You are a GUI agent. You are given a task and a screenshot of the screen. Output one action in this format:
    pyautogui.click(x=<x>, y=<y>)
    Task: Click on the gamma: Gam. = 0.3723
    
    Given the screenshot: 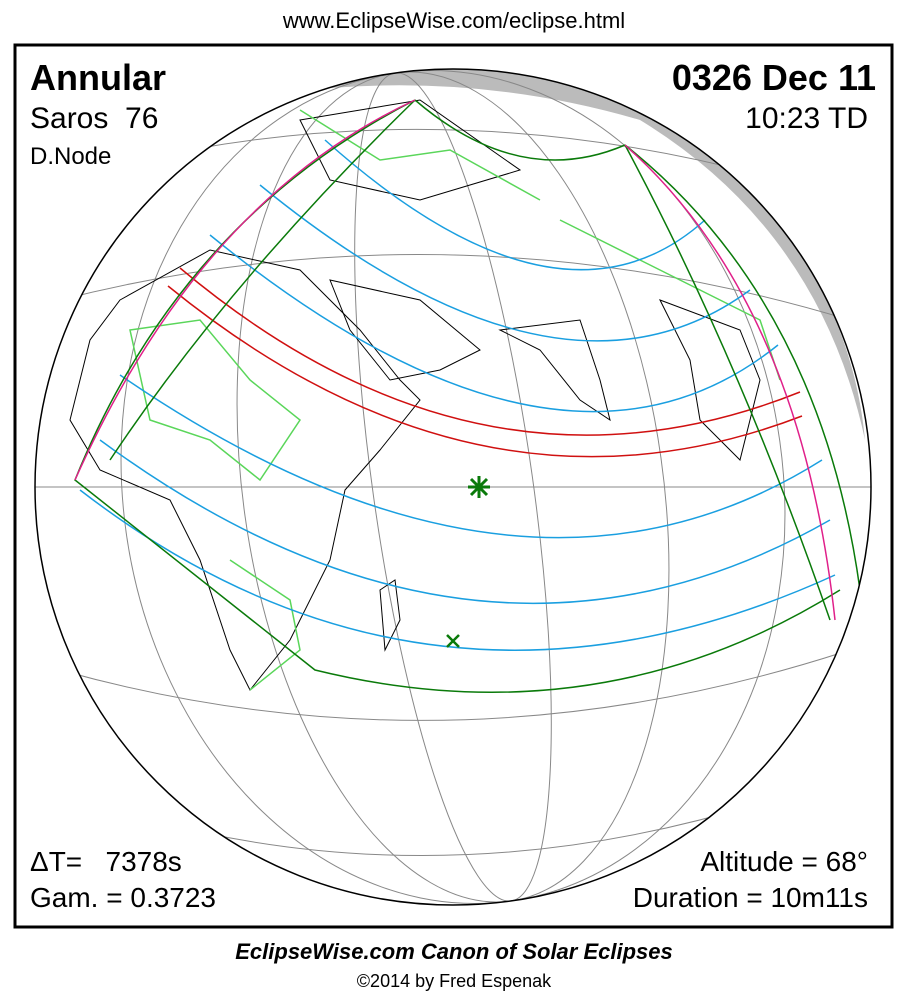 What is the action you would take?
    pyautogui.click(x=123, y=897)
    